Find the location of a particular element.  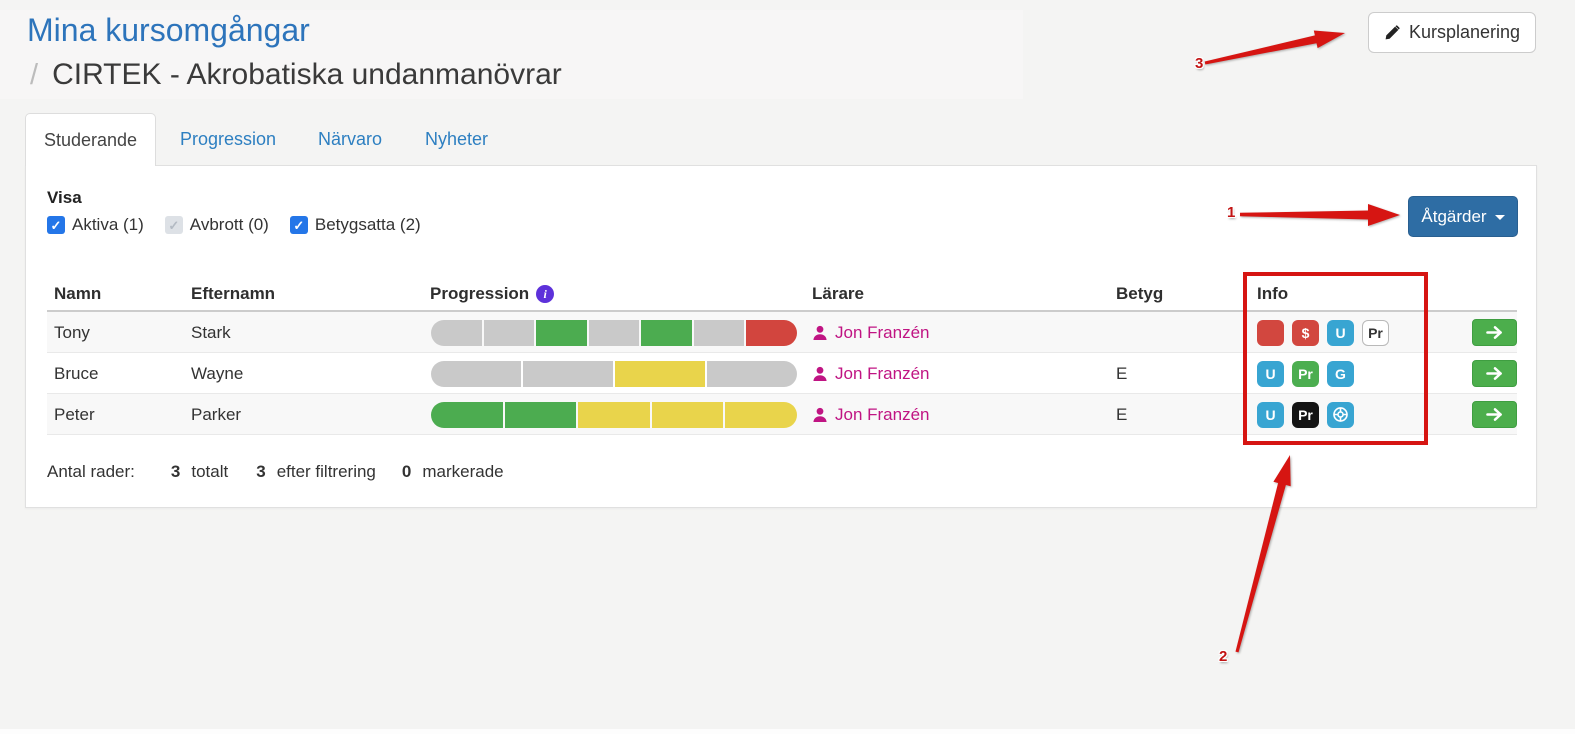

table-row: Peter Parker Jon Franzén E U Pr is located at coordinates (782, 414).